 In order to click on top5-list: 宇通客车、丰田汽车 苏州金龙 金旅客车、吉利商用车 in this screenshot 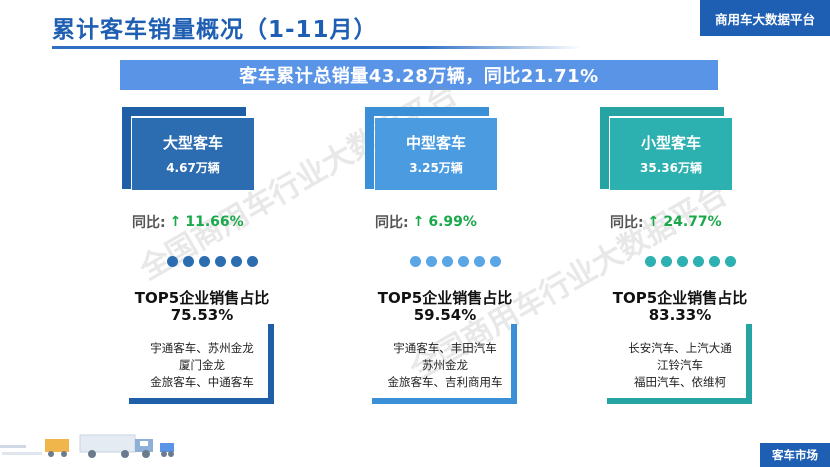, I will do `click(445, 365)`.